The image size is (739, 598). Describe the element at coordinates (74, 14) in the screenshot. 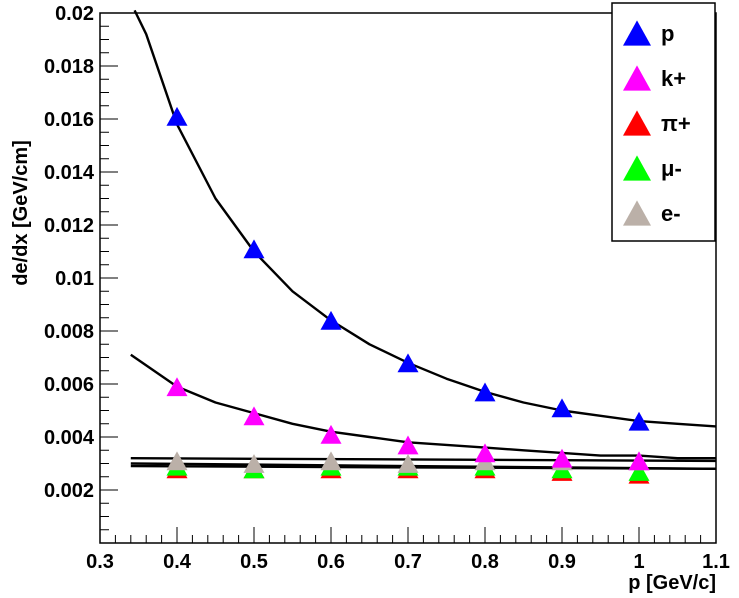

I see `y-tick-label: 0.02` at that location.